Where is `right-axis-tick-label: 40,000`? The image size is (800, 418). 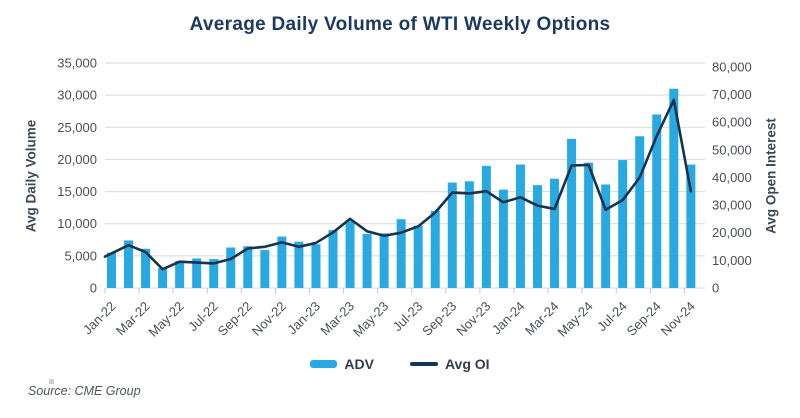 right-axis-tick-label: 40,000 is located at coordinates (732, 177).